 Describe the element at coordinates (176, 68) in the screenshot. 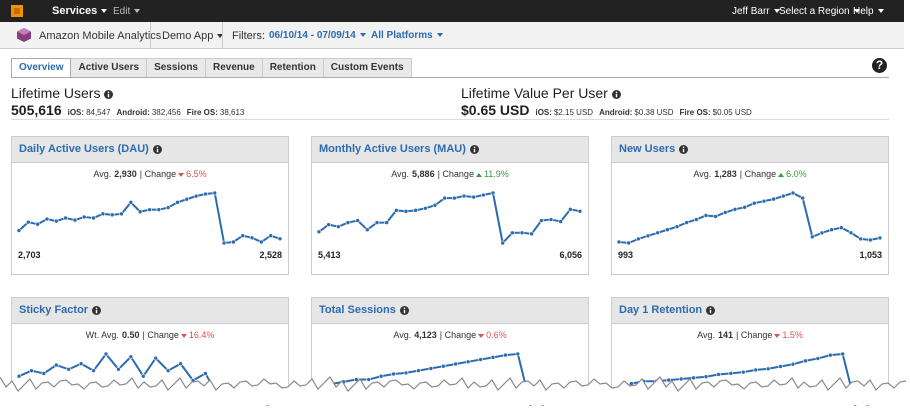

I see `tab: Sessions` at that location.